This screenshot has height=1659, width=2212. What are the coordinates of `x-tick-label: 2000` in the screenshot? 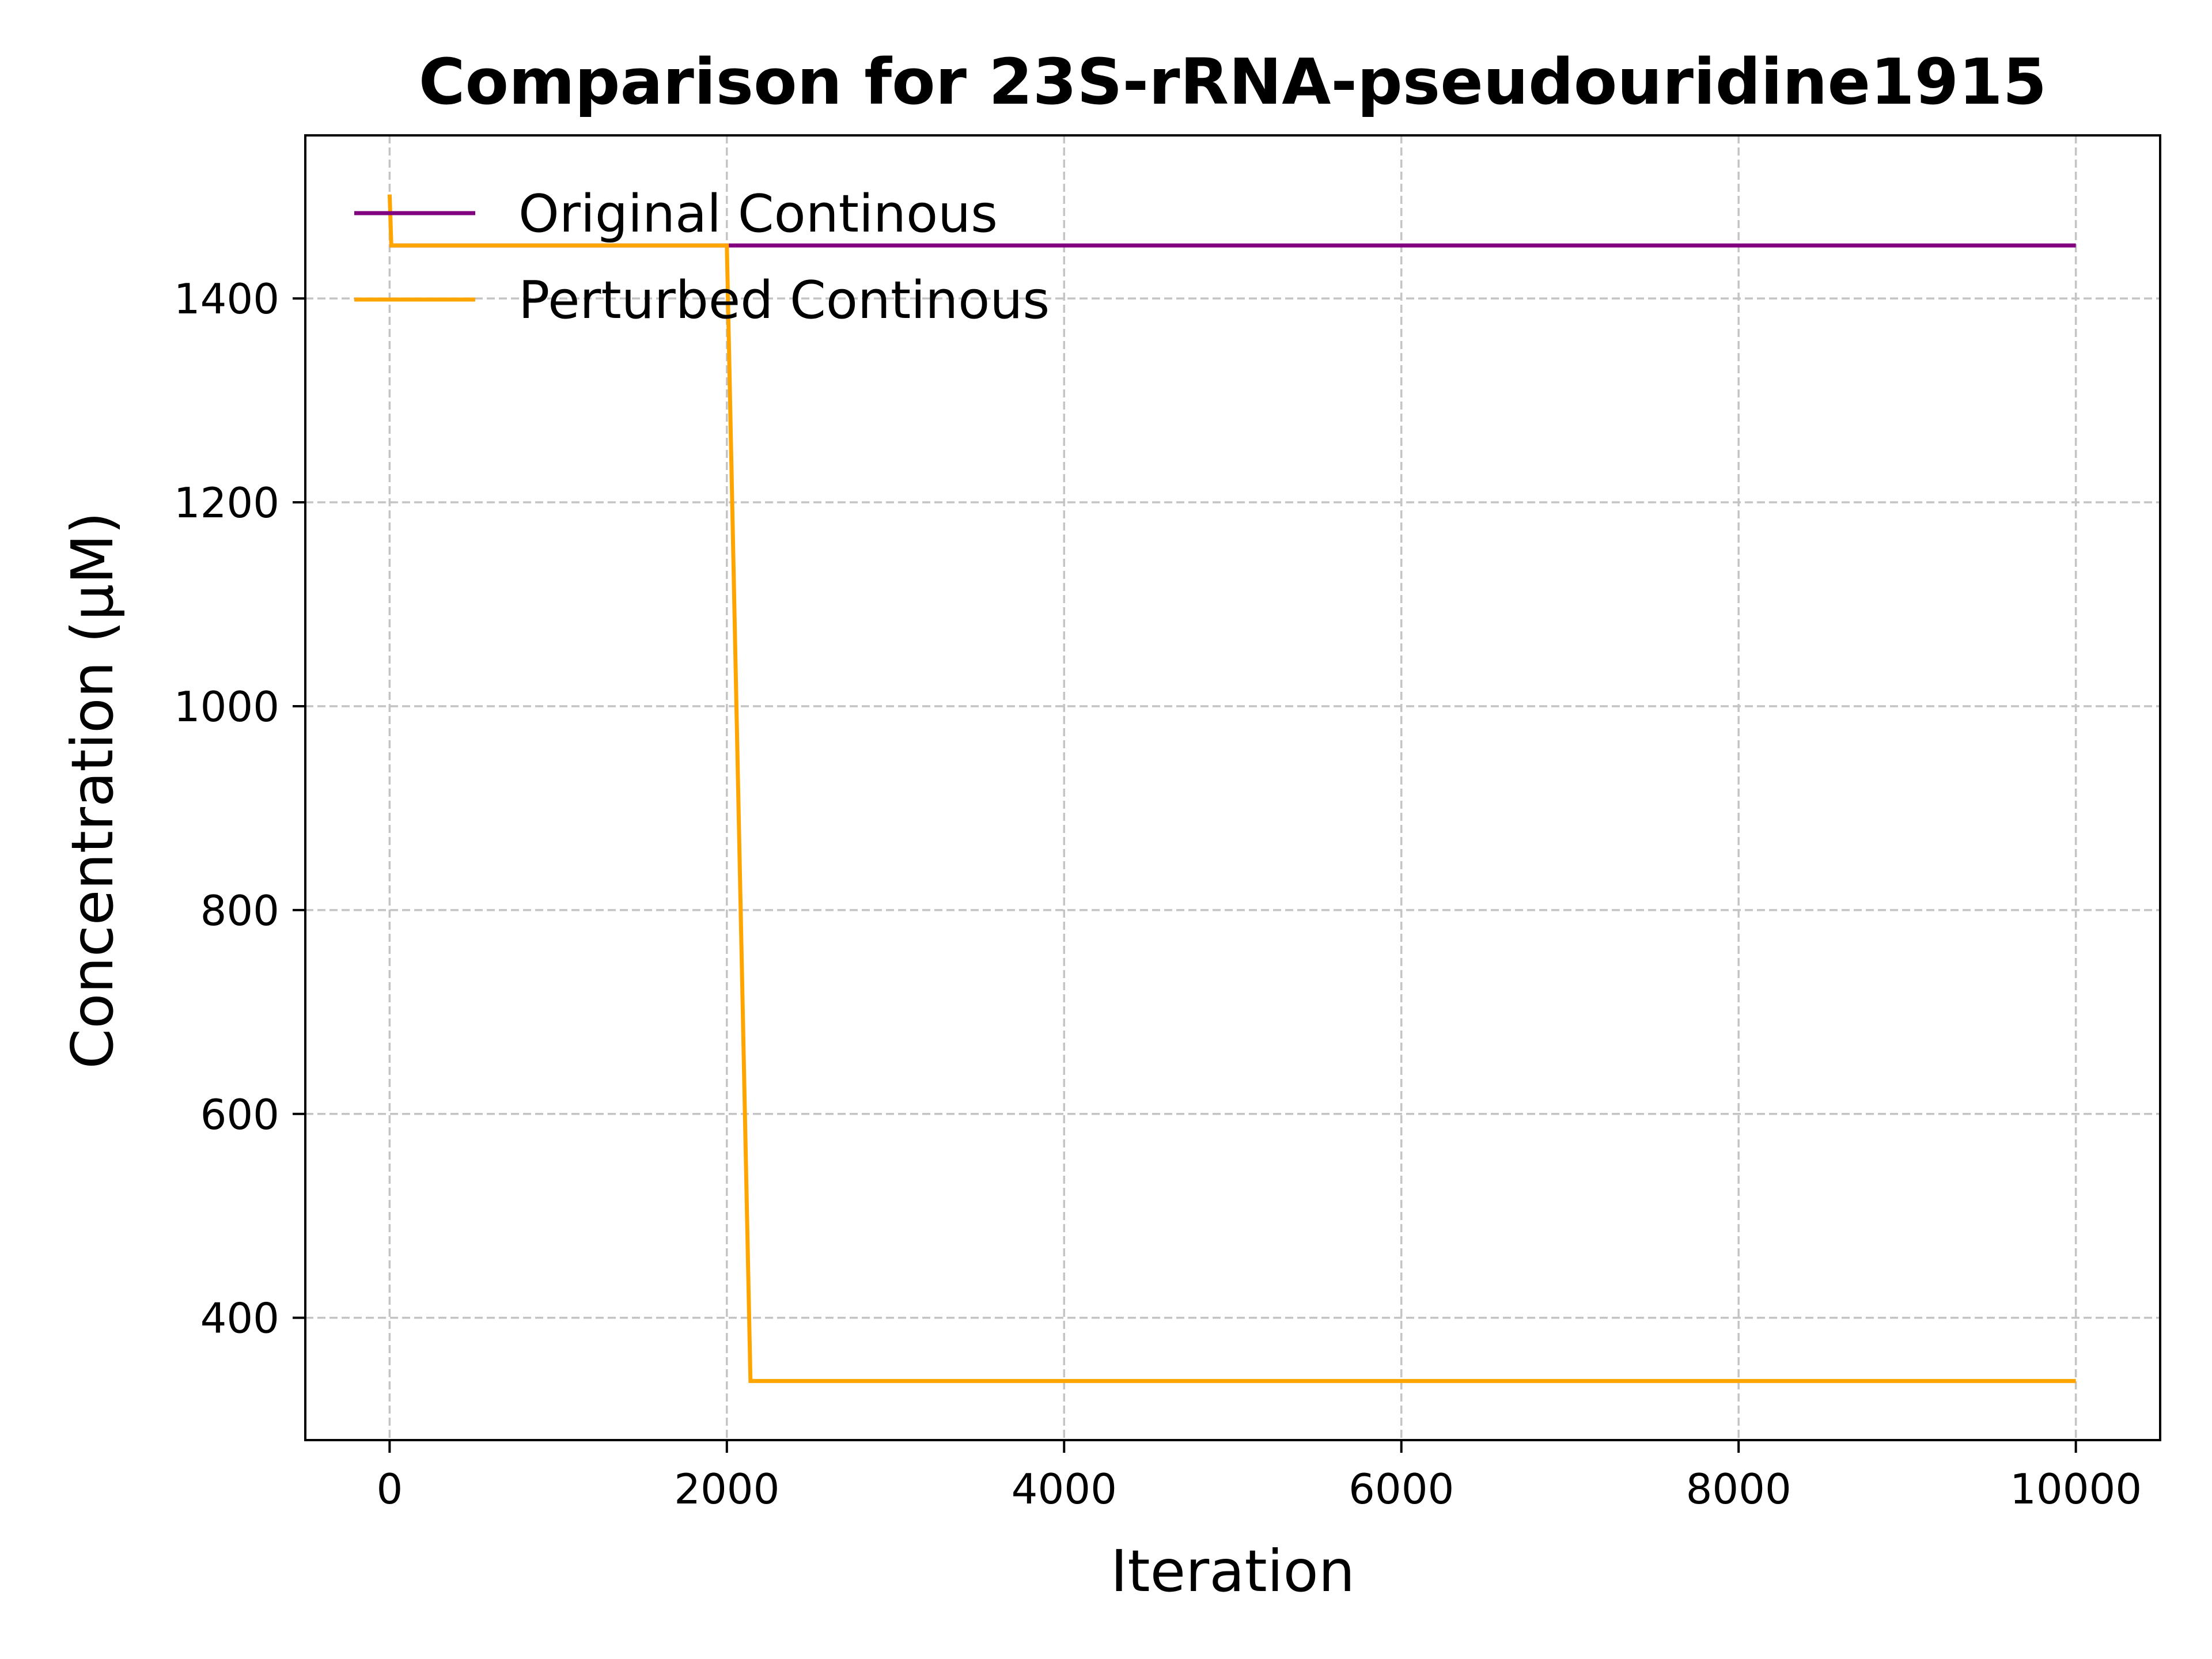 It's located at (726, 1489).